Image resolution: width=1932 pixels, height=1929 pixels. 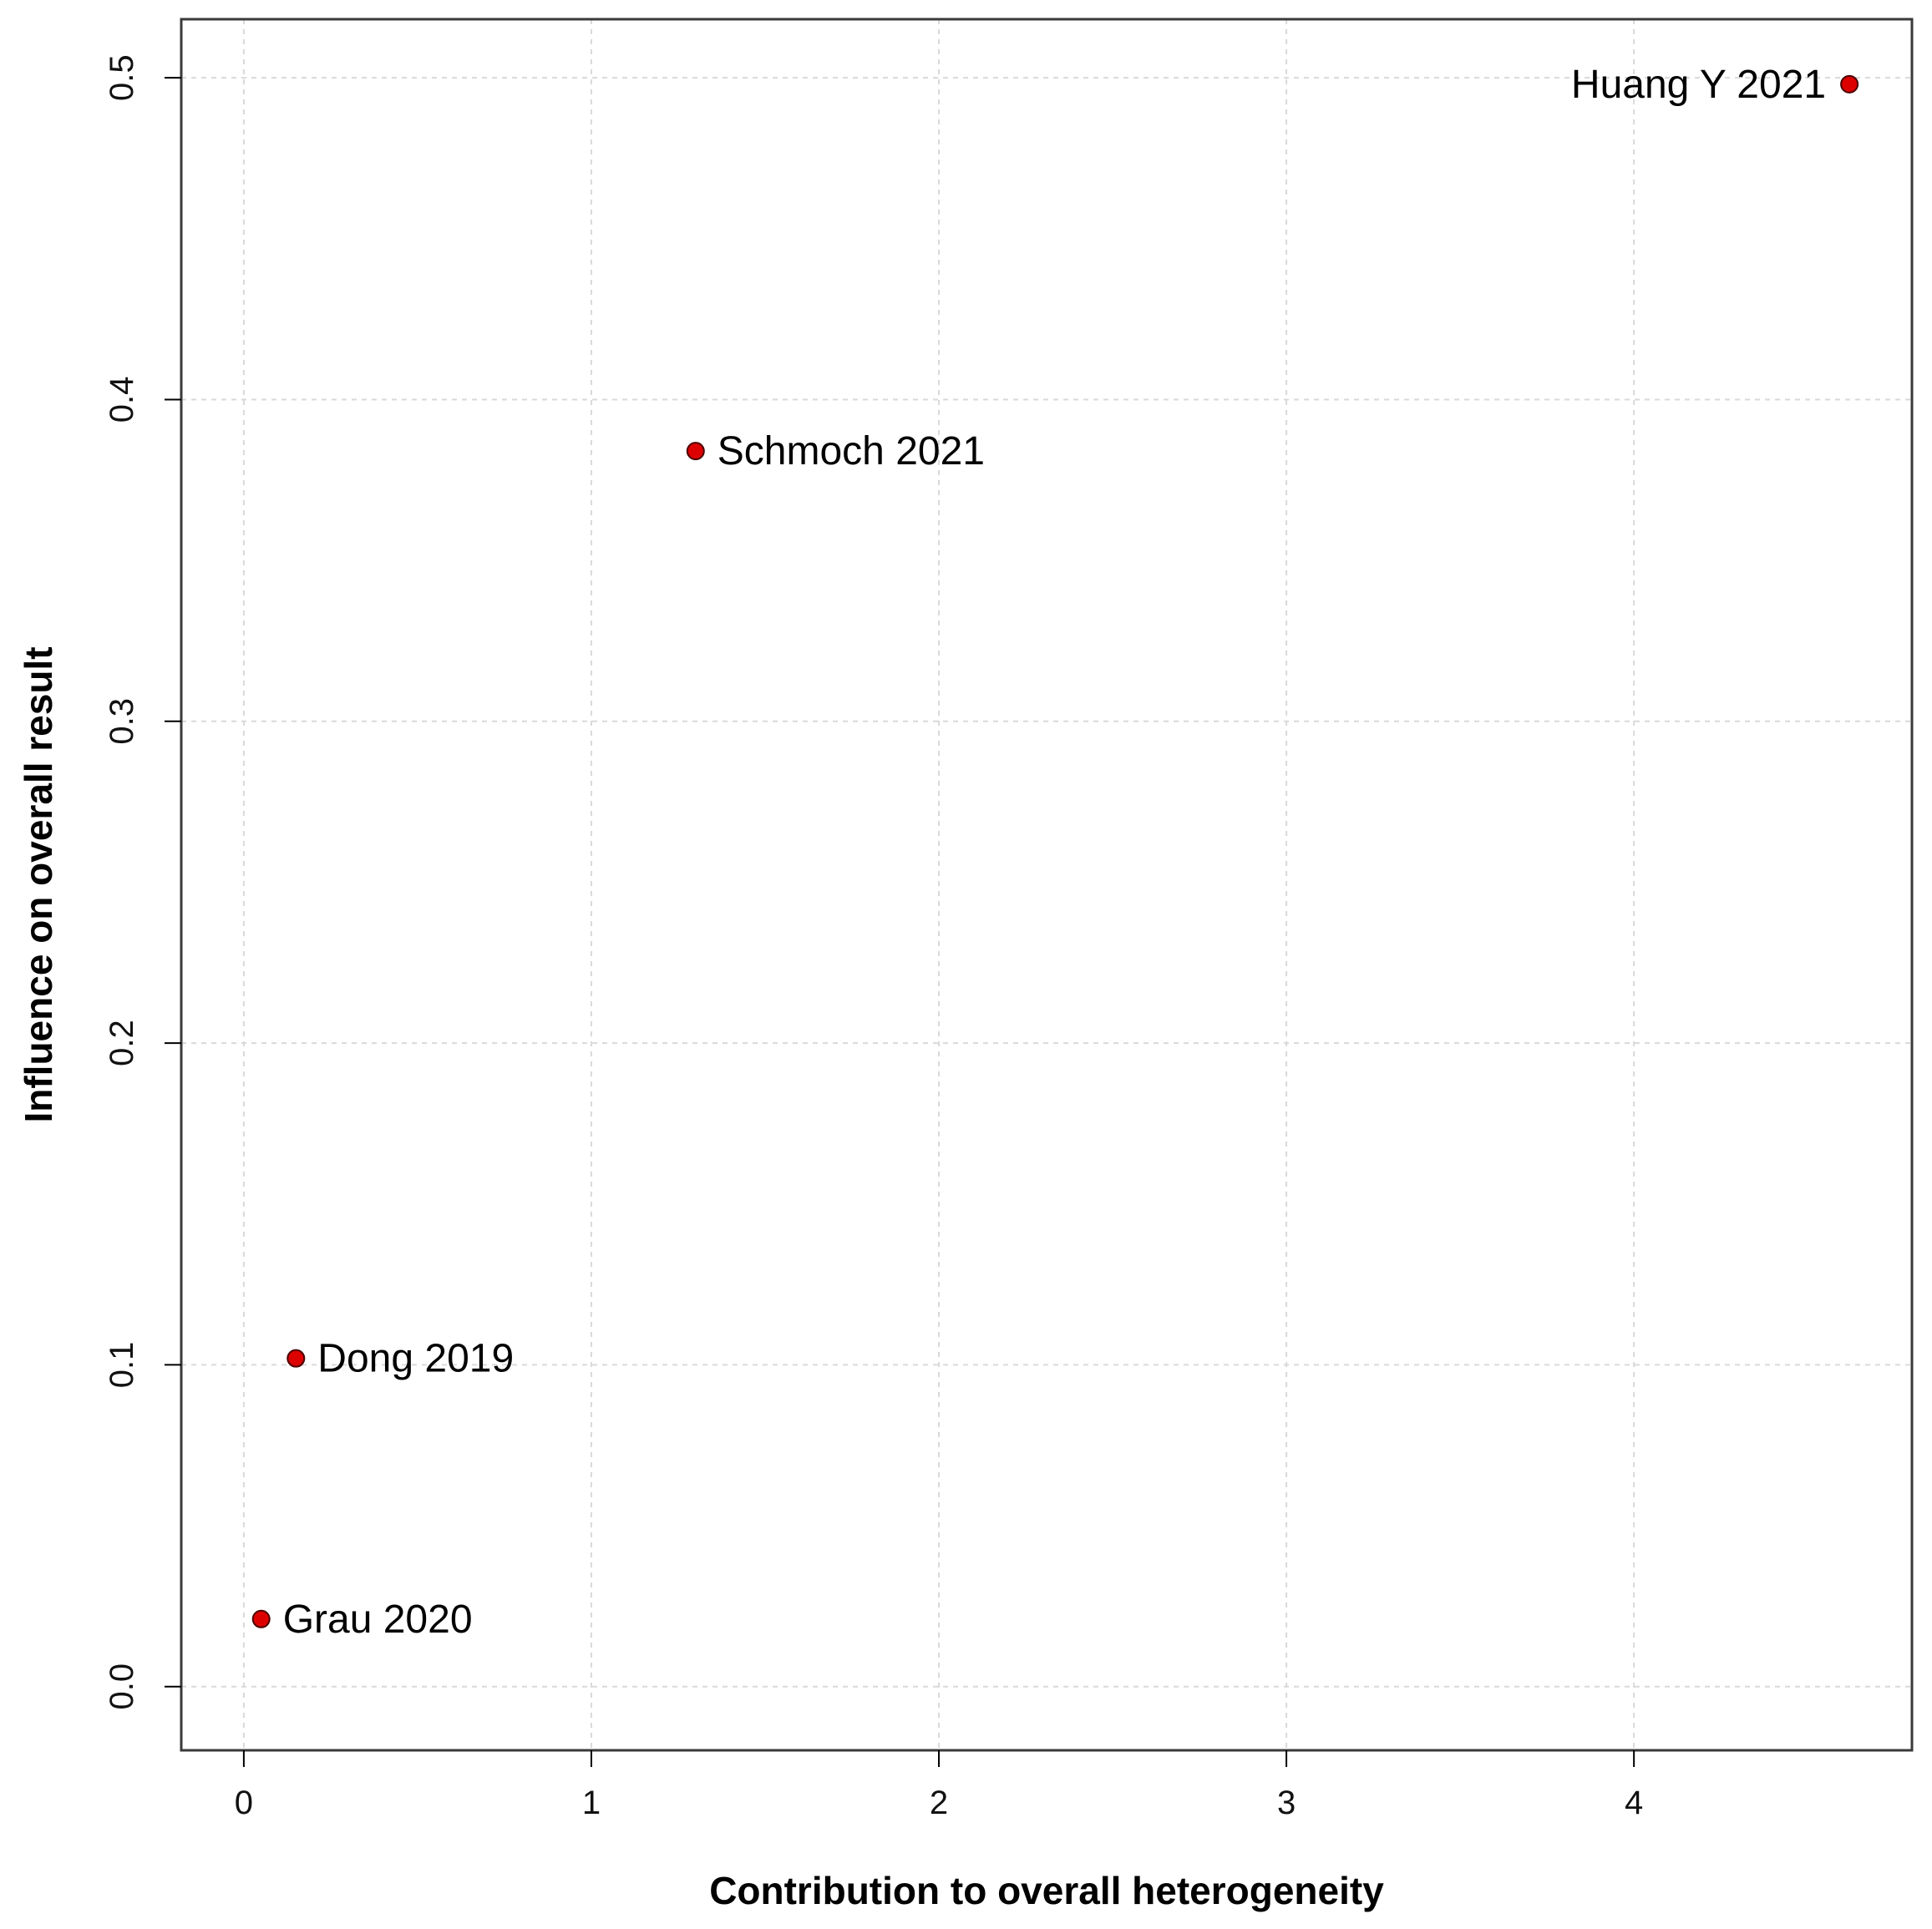 What do you see at coordinates (122, 1686) in the screenshot?
I see `y-tick-label: 0.0` at bounding box center [122, 1686].